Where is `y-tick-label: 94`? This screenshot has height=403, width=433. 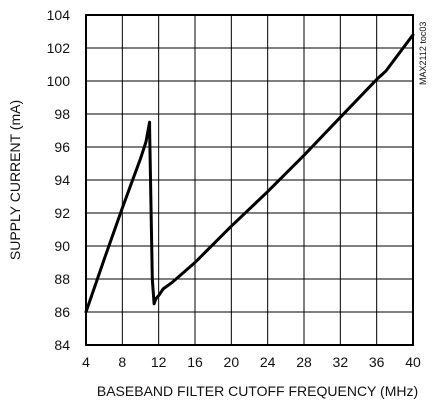 y-tick-label: 94 is located at coordinates (62, 180).